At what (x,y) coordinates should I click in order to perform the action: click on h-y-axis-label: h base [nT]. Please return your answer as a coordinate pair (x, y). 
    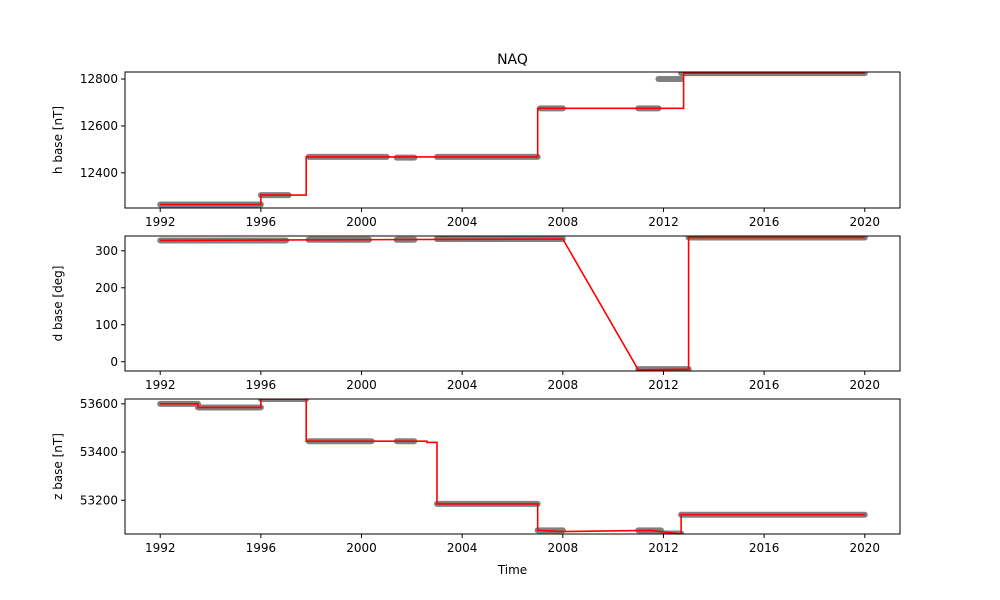
    Looking at the image, I should click on (58, 140).